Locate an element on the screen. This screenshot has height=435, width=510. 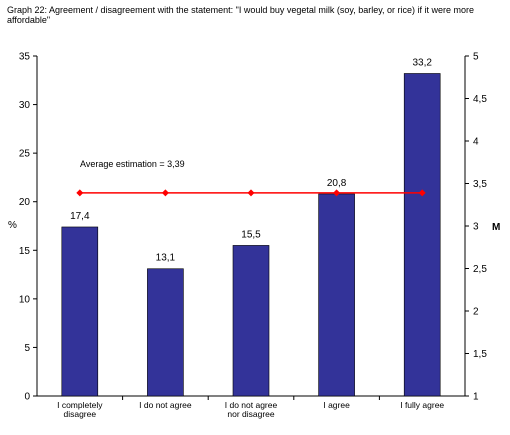
y-tick-label: 20 is located at coordinates (25, 202).